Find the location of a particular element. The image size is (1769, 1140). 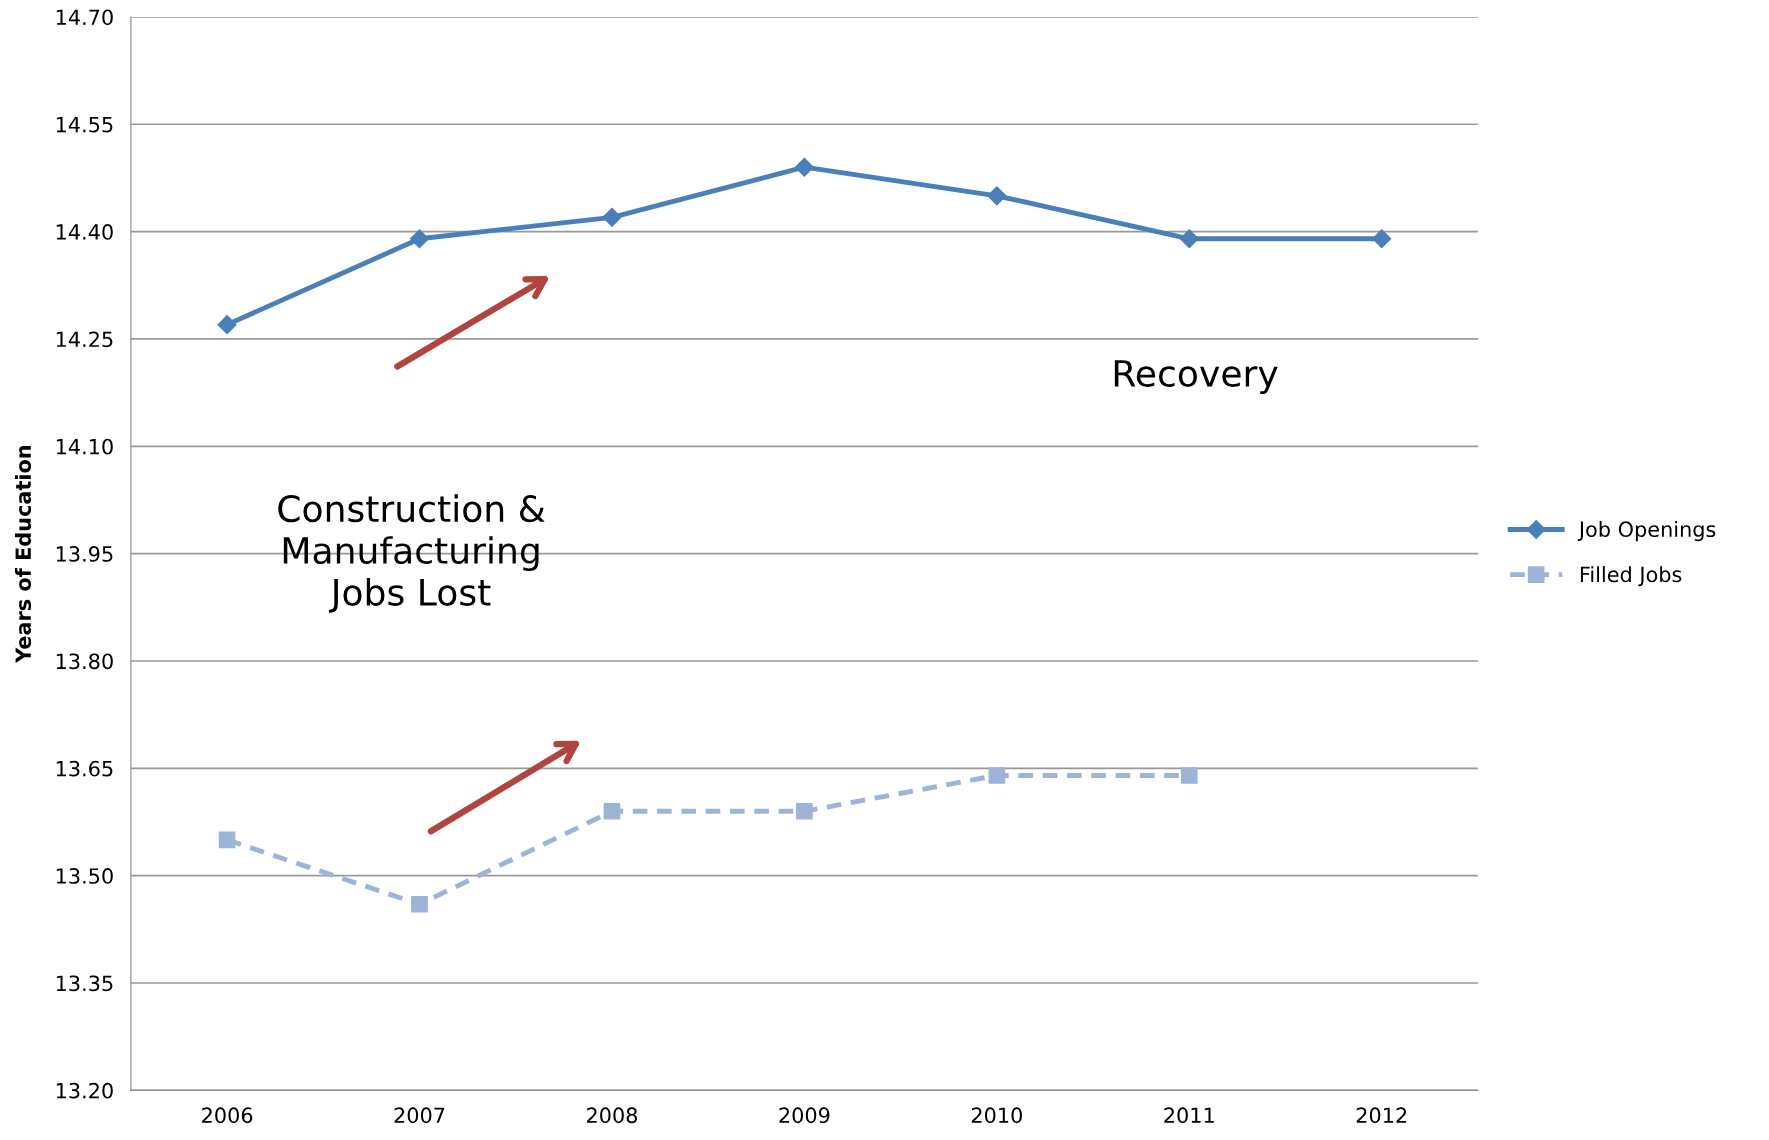

x-tick-label: 2012 is located at coordinates (1381, 1115).